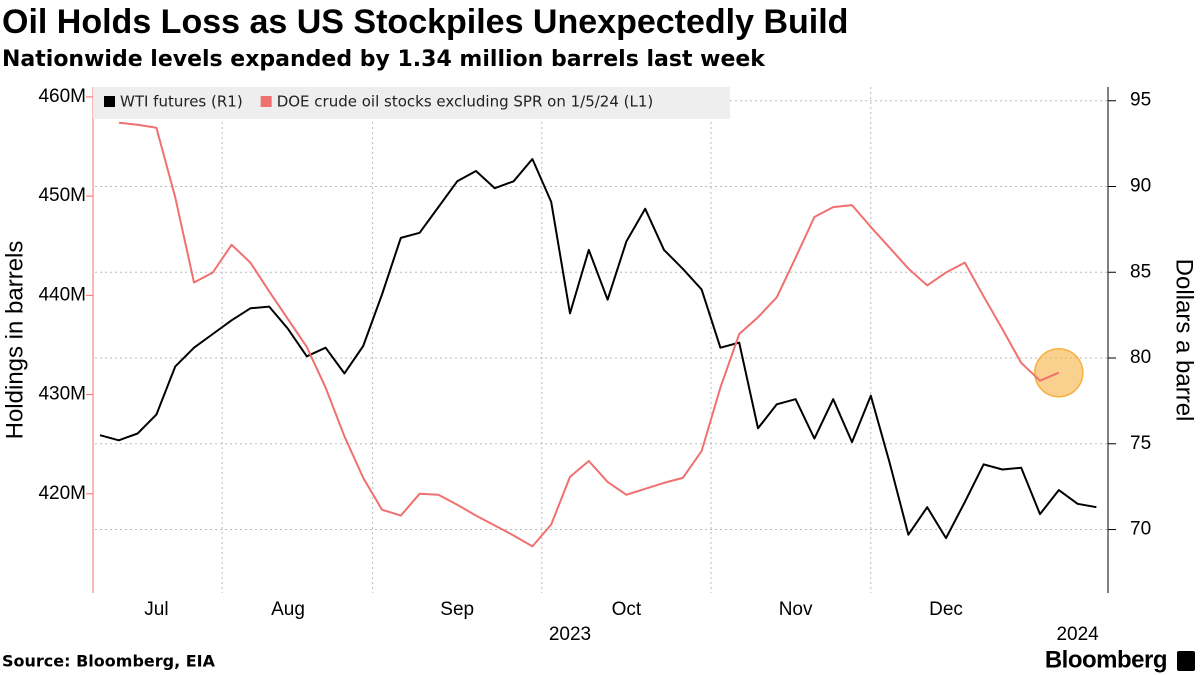 This screenshot has height=675, width=1200. I want to click on y2-tick-label: 85, so click(1140, 271).